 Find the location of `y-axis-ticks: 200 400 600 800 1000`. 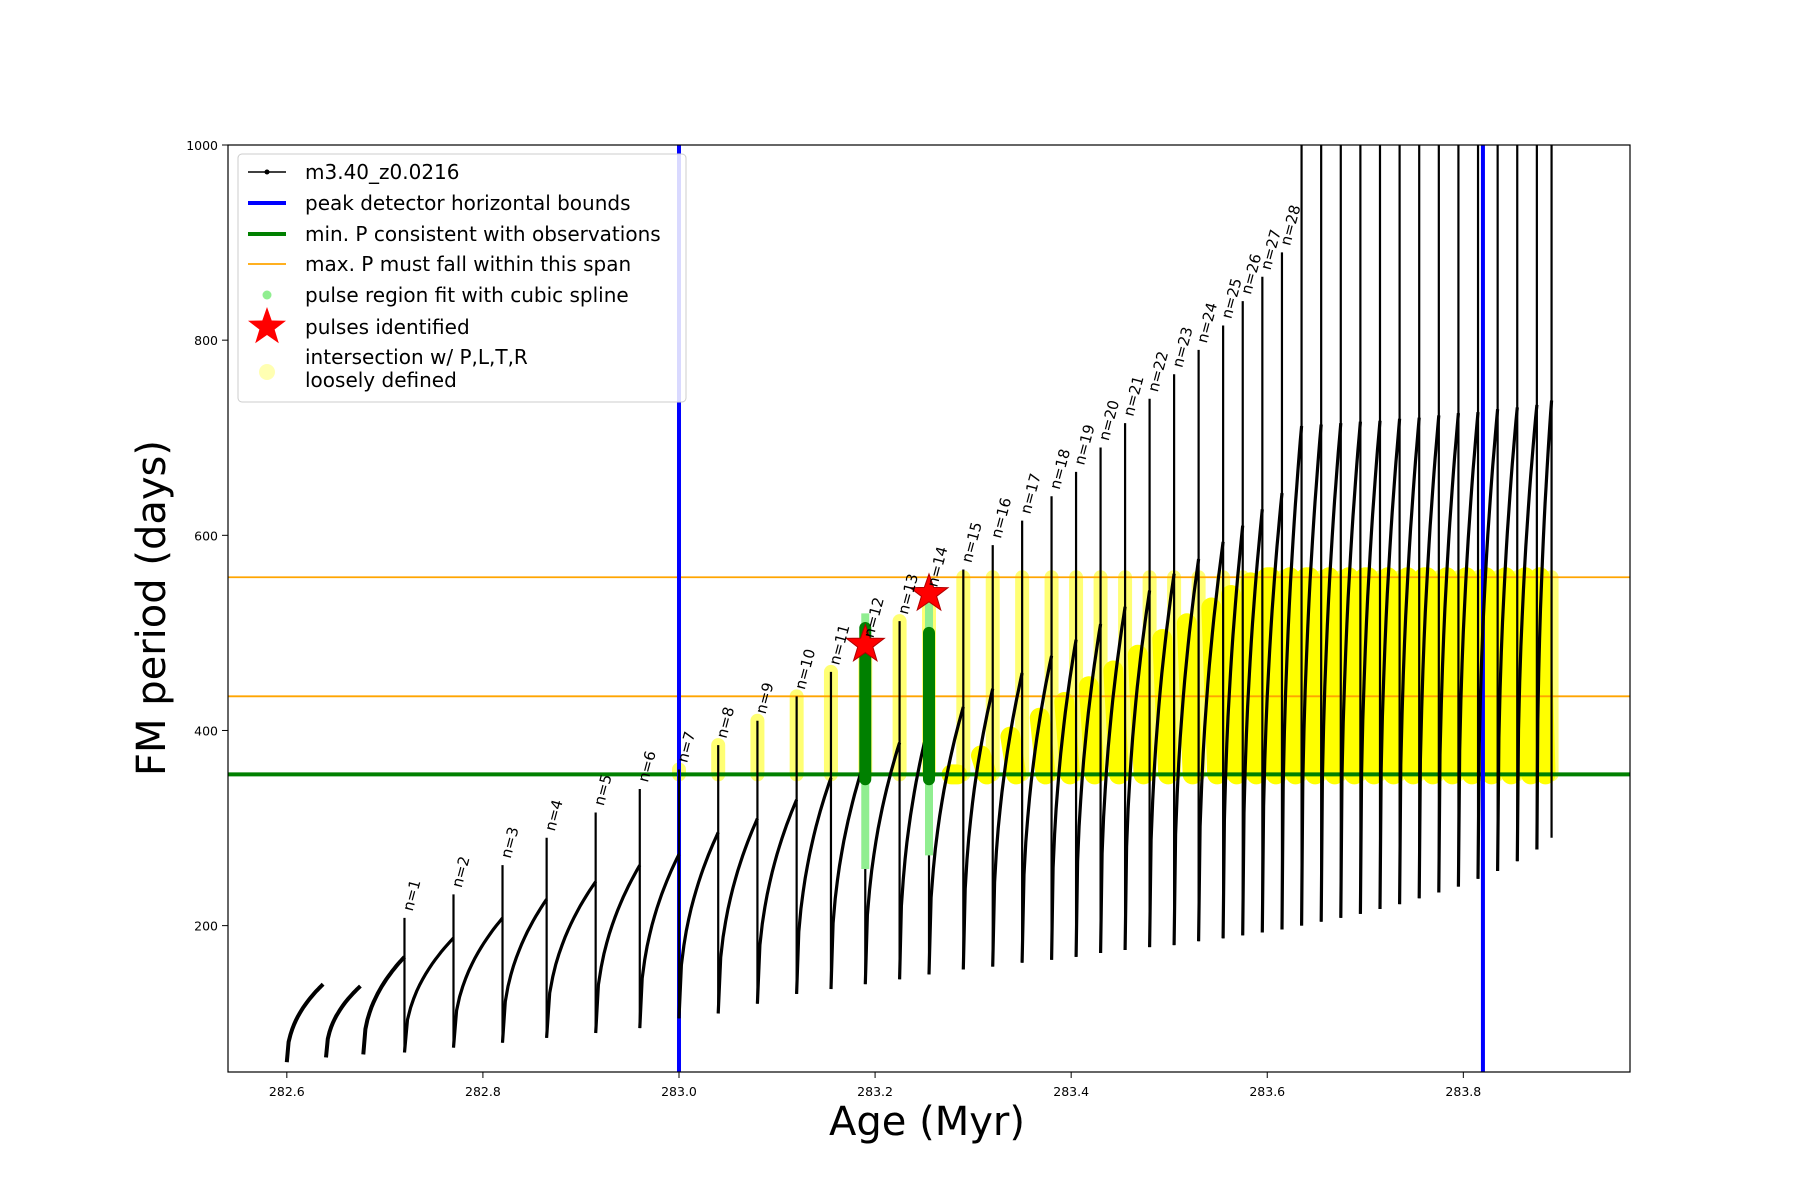

y-axis-ticks: 200 400 600 800 1000 is located at coordinates (207, 536).